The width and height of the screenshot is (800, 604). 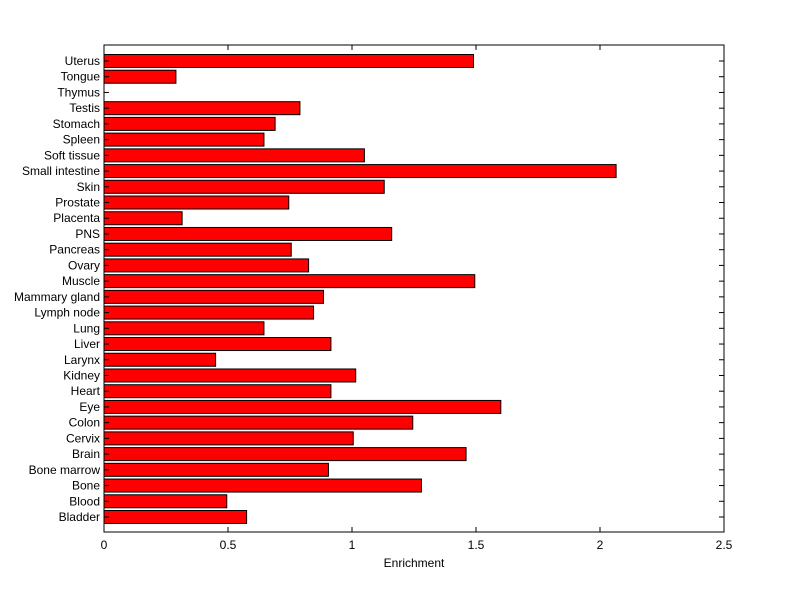 What do you see at coordinates (84, 108) in the screenshot?
I see `y-tick-label: Testis` at bounding box center [84, 108].